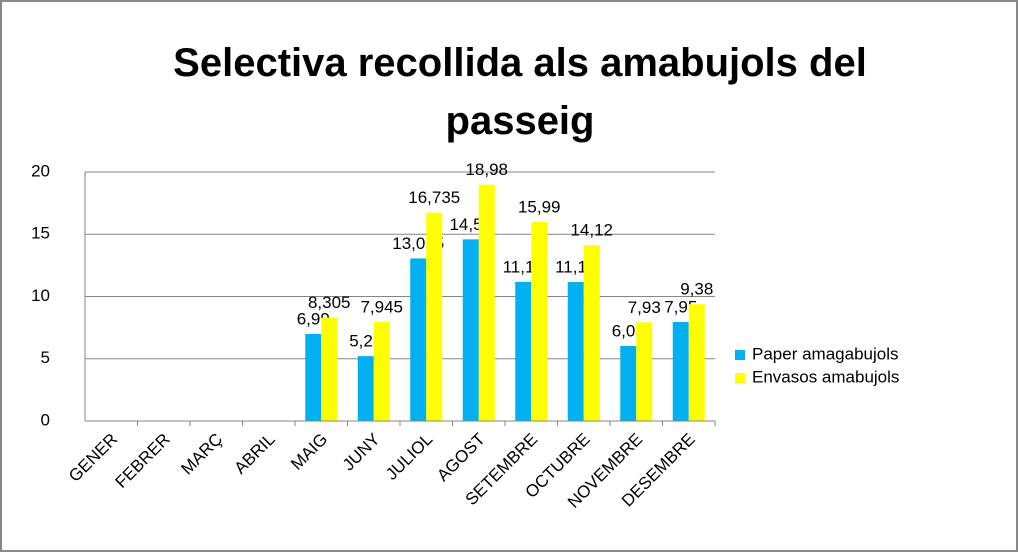 This screenshot has height=553, width=1019. What do you see at coordinates (539, 206) in the screenshot?
I see `value-label: 15,99` at bounding box center [539, 206].